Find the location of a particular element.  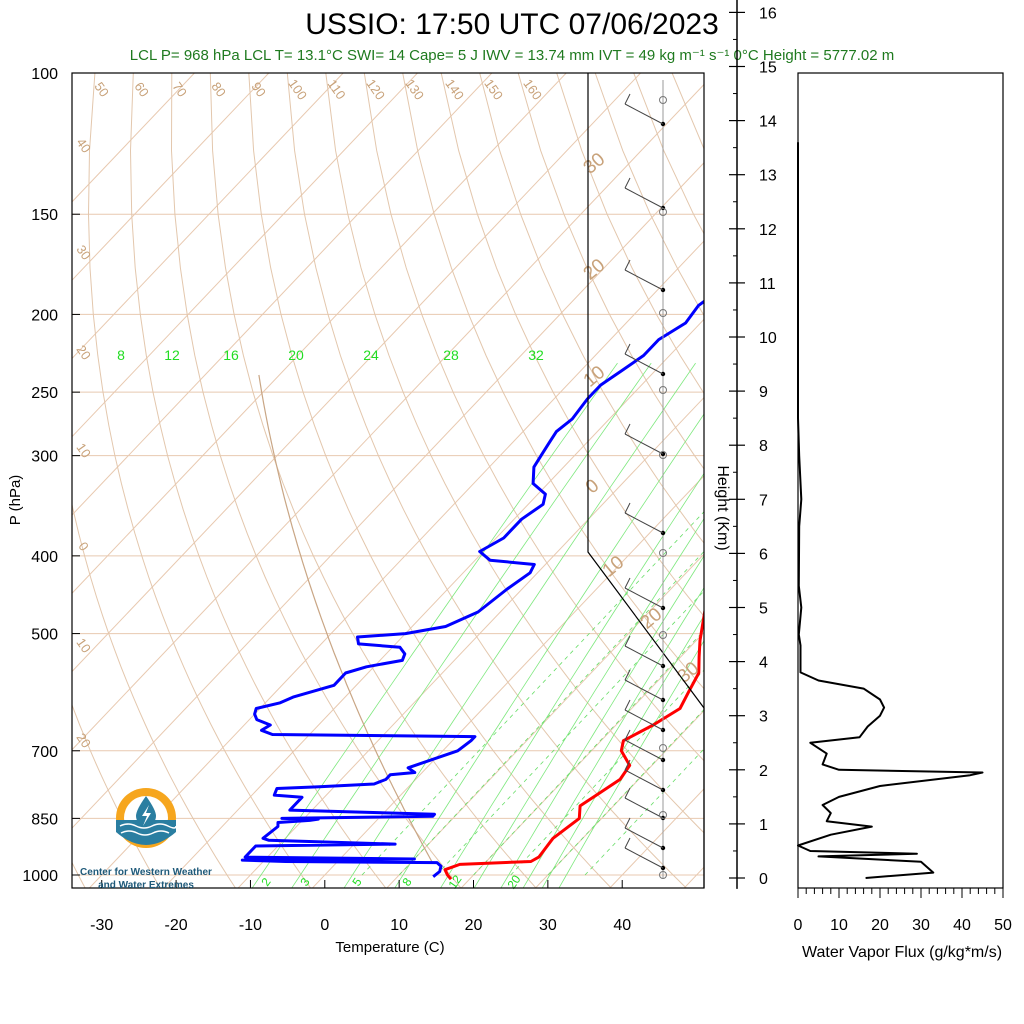

mixing-ratio-label: 3 is located at coordinates (304, 882).